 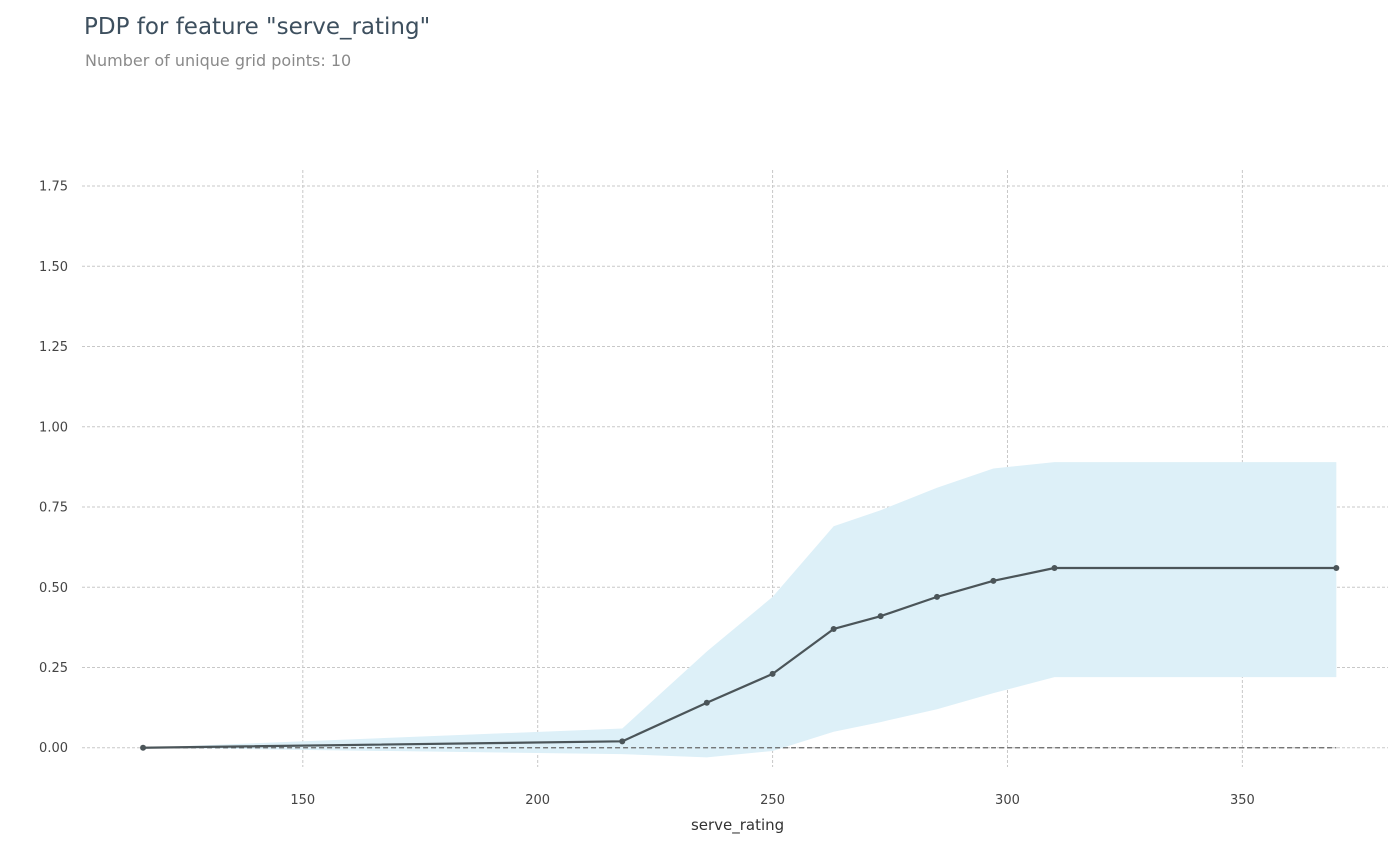 I want to click on y-tick-label: 1.25, so click(x=53, y=347).